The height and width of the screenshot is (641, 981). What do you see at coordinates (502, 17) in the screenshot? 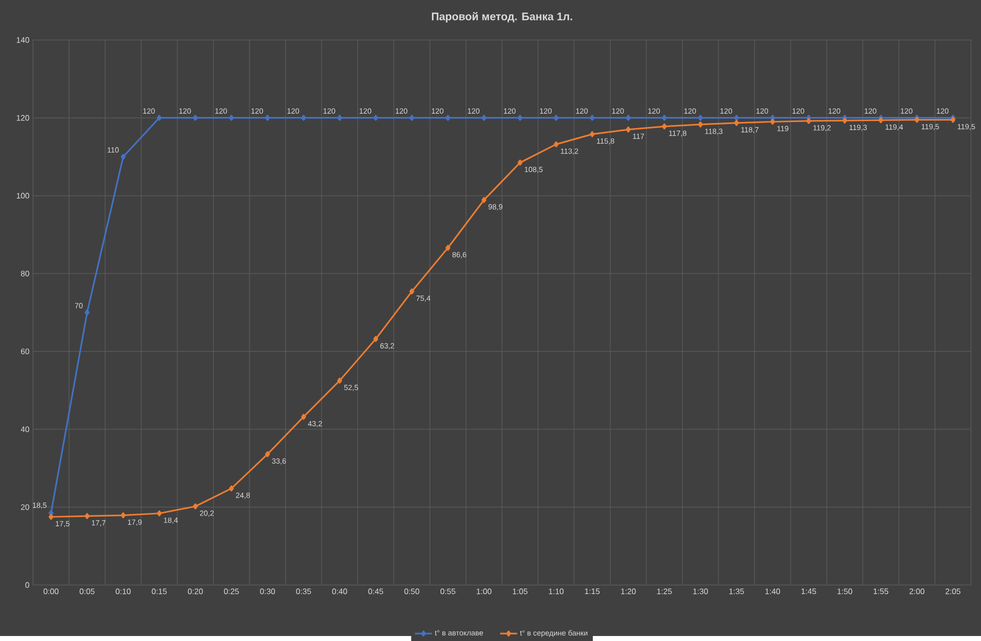
I see `chart-title: Паровой метод. Банка 1л.` at bounding box center [502, 17].